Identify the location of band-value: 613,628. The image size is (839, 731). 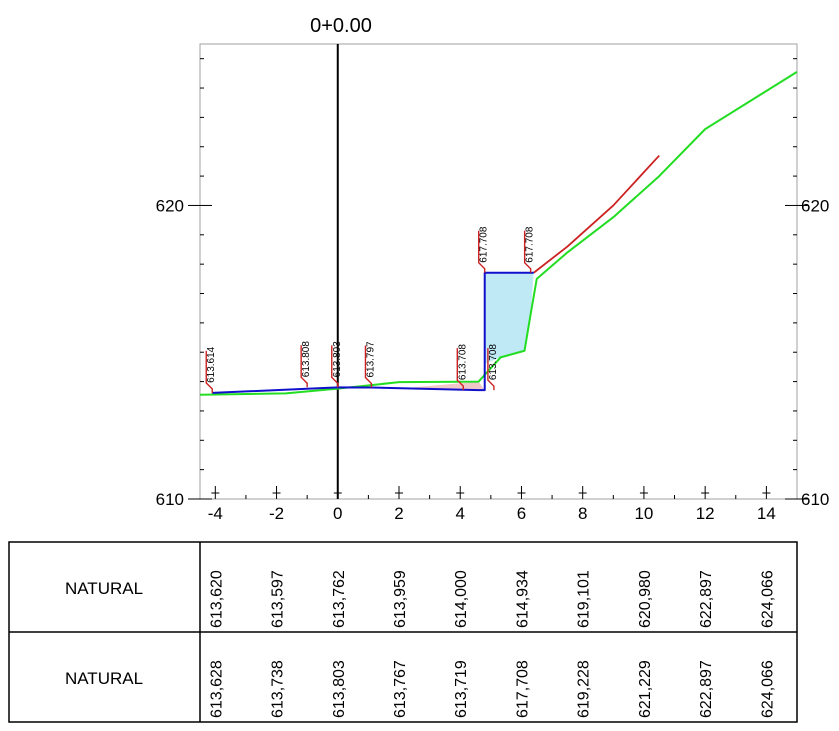
(216, 689).